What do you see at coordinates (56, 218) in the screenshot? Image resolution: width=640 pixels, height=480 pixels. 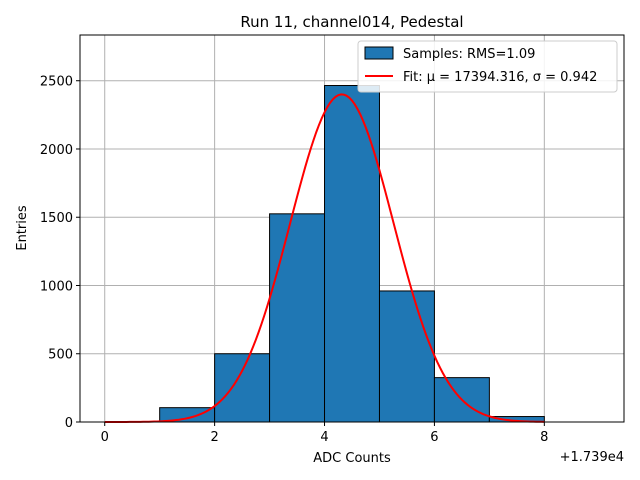 I see `y-tick-label: 1500` at bounding box center [56, 218].